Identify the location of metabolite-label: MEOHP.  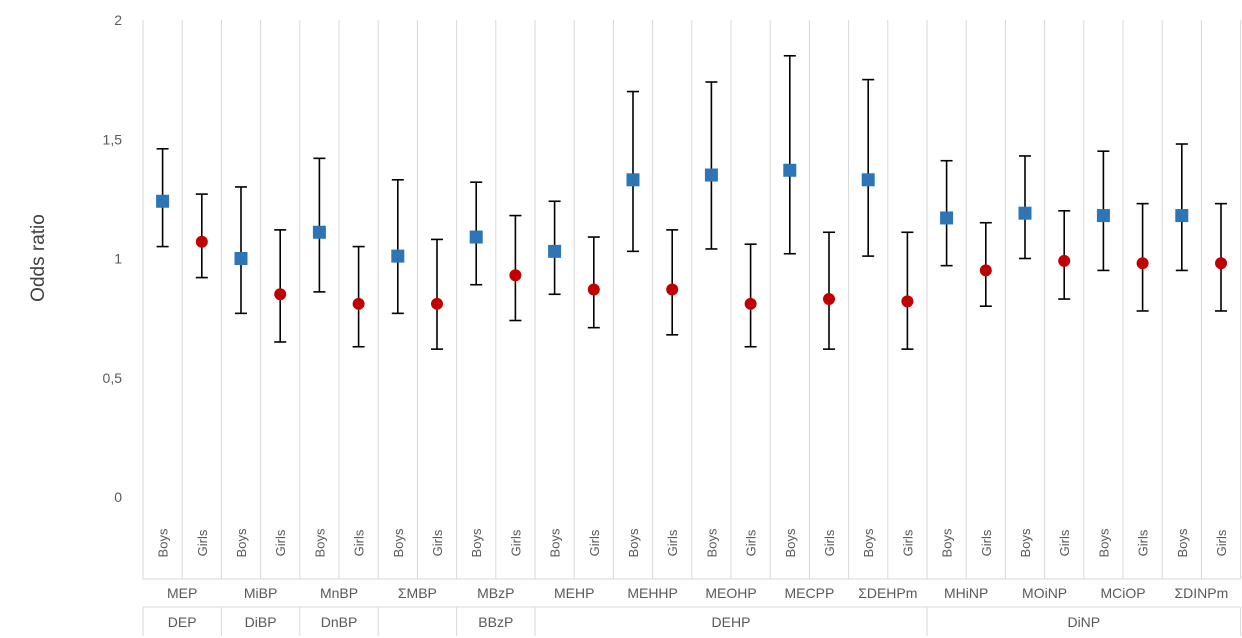
(730, 593).